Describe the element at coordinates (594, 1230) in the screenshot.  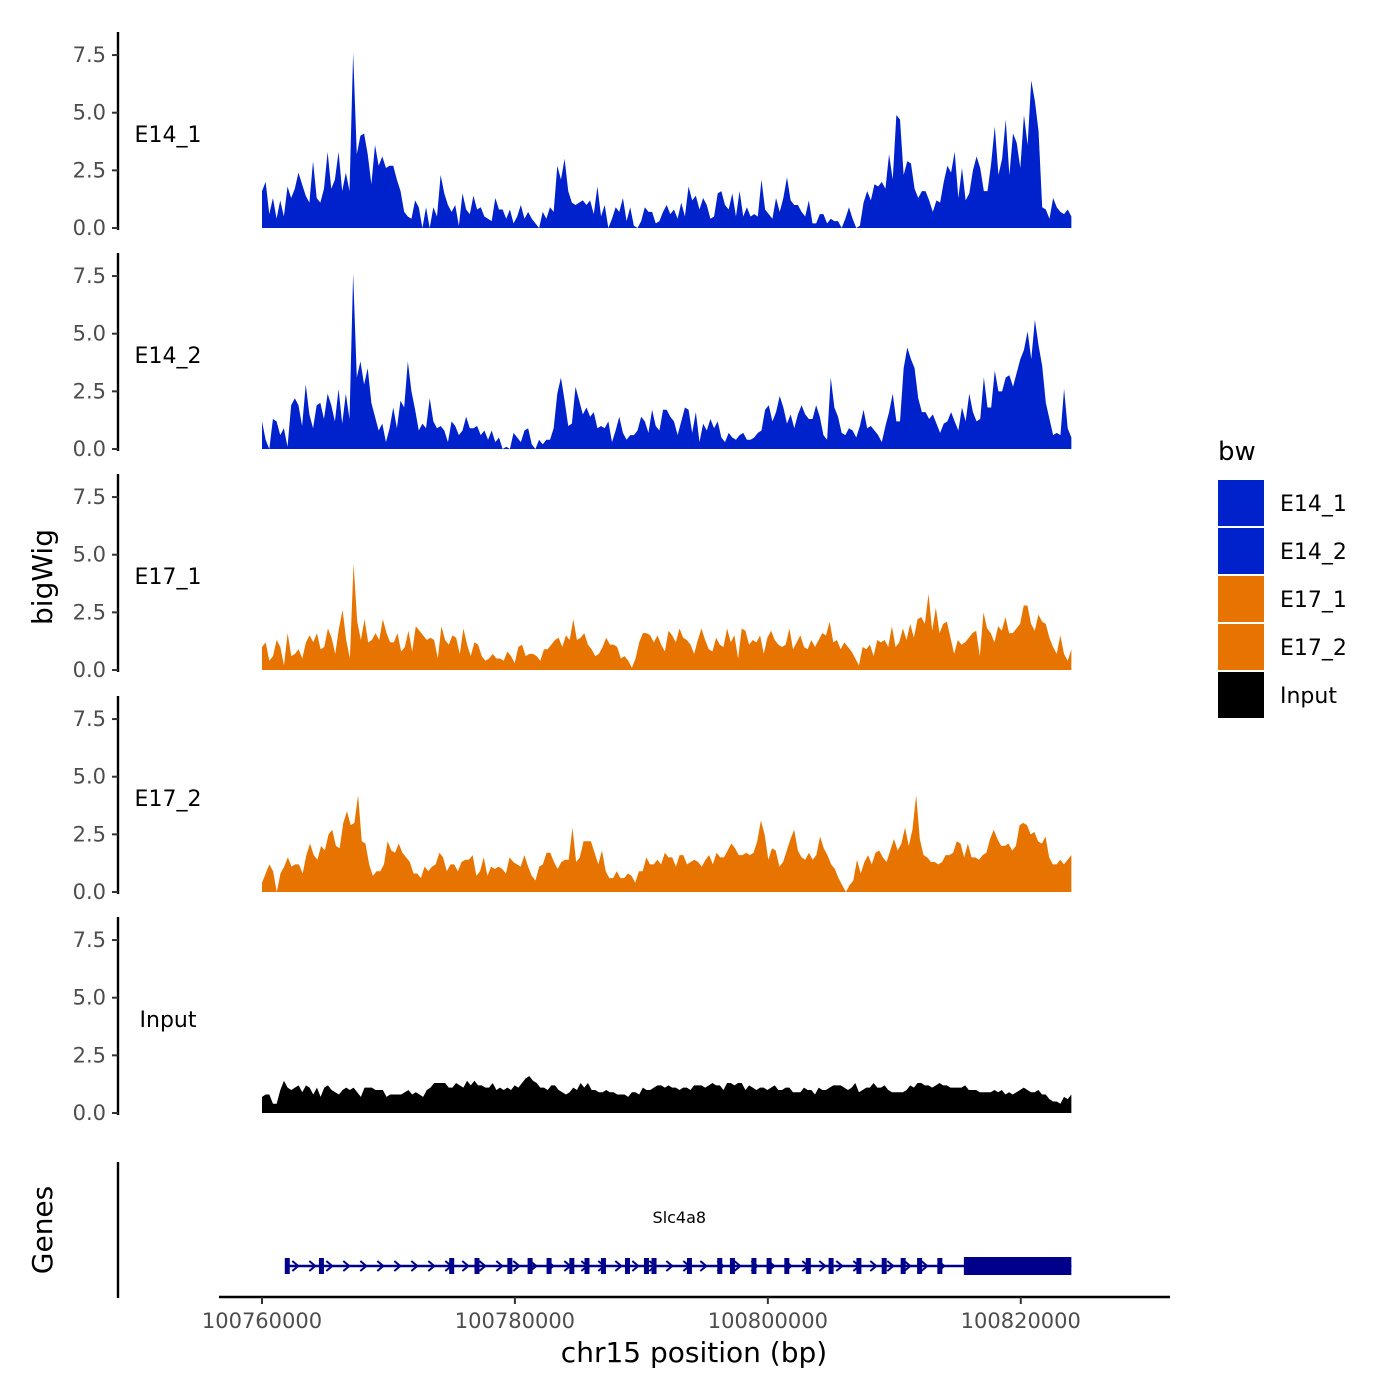
I see `gene-track: Slc4a8` at that location.